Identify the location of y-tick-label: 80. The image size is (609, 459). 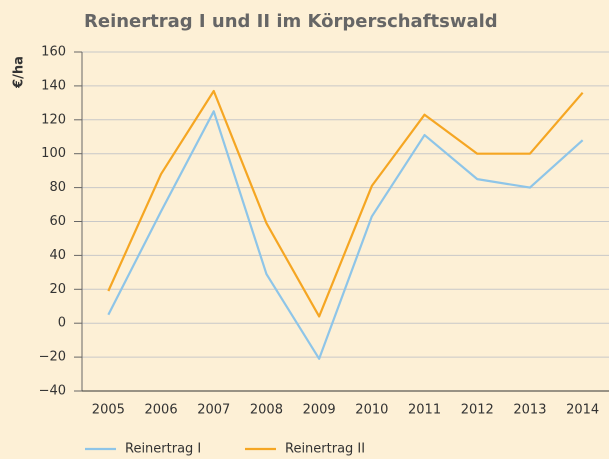
(57, 187).